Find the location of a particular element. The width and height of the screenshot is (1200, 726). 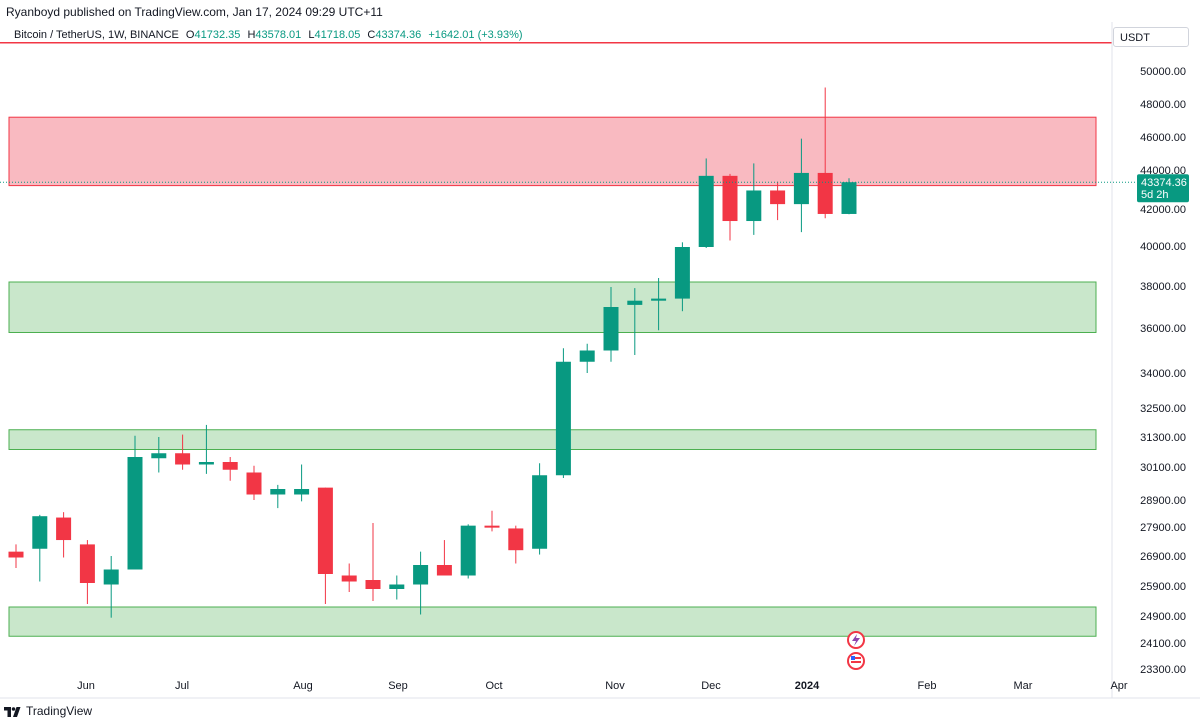

low-label: L is located at coordinates (311, 35).